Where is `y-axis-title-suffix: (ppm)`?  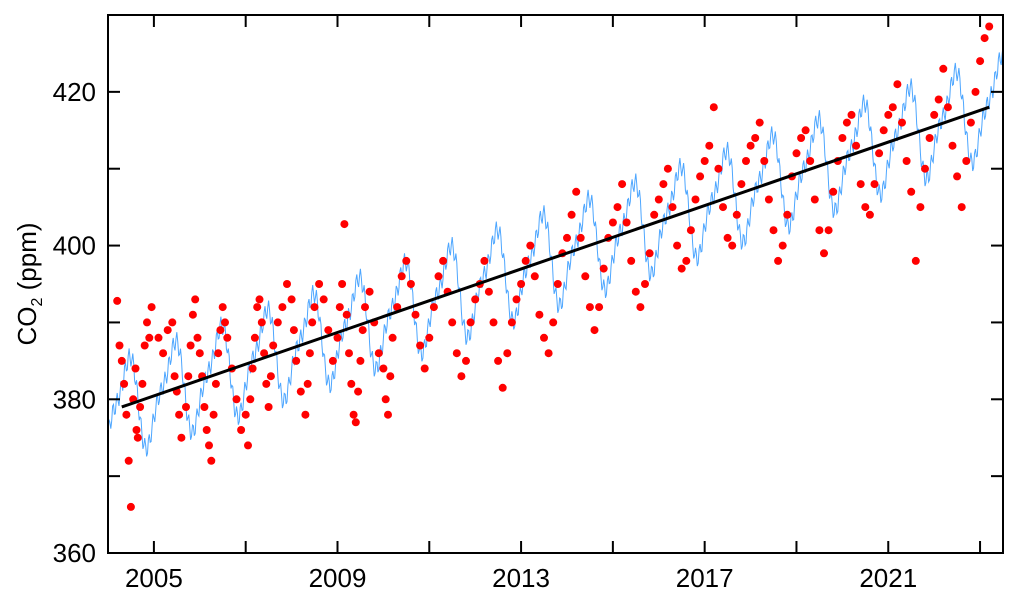 y-axis-title-suffix: (ppm) is located at coordinates (27, 259).